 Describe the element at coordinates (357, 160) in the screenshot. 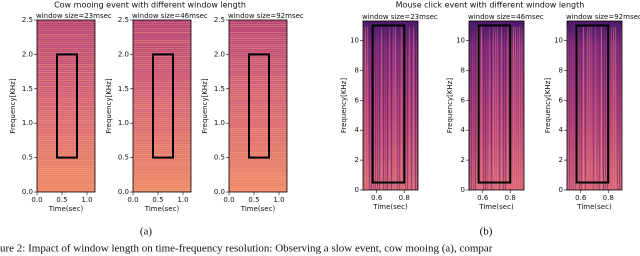

I see `y-tick-label: 2` at that location.